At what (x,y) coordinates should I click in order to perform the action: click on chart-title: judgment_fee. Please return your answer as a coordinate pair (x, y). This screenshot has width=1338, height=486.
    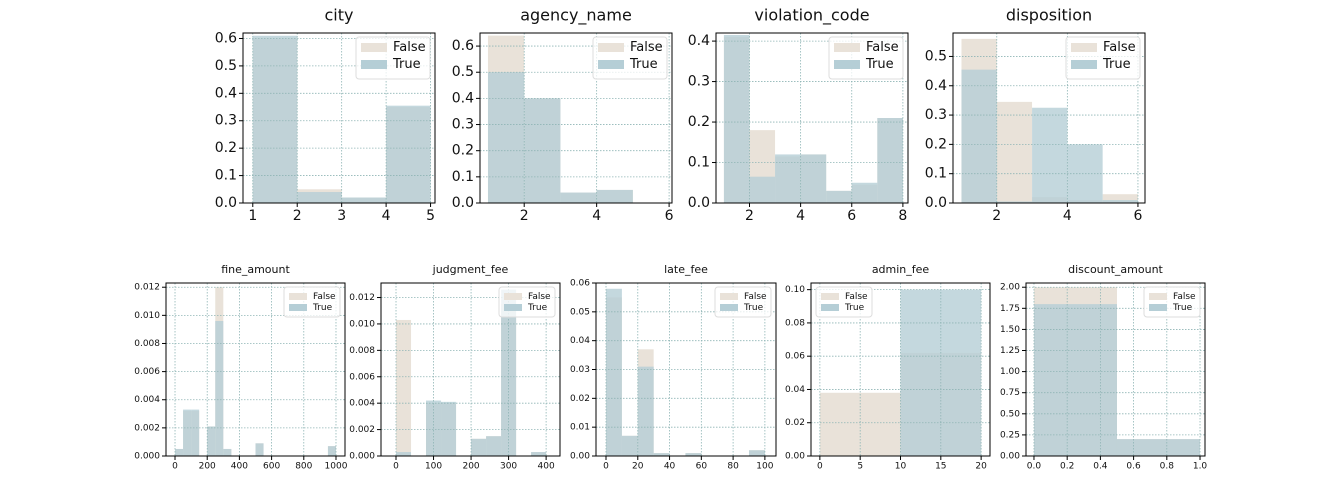
    Looking at the image, I should click on (470, 269).